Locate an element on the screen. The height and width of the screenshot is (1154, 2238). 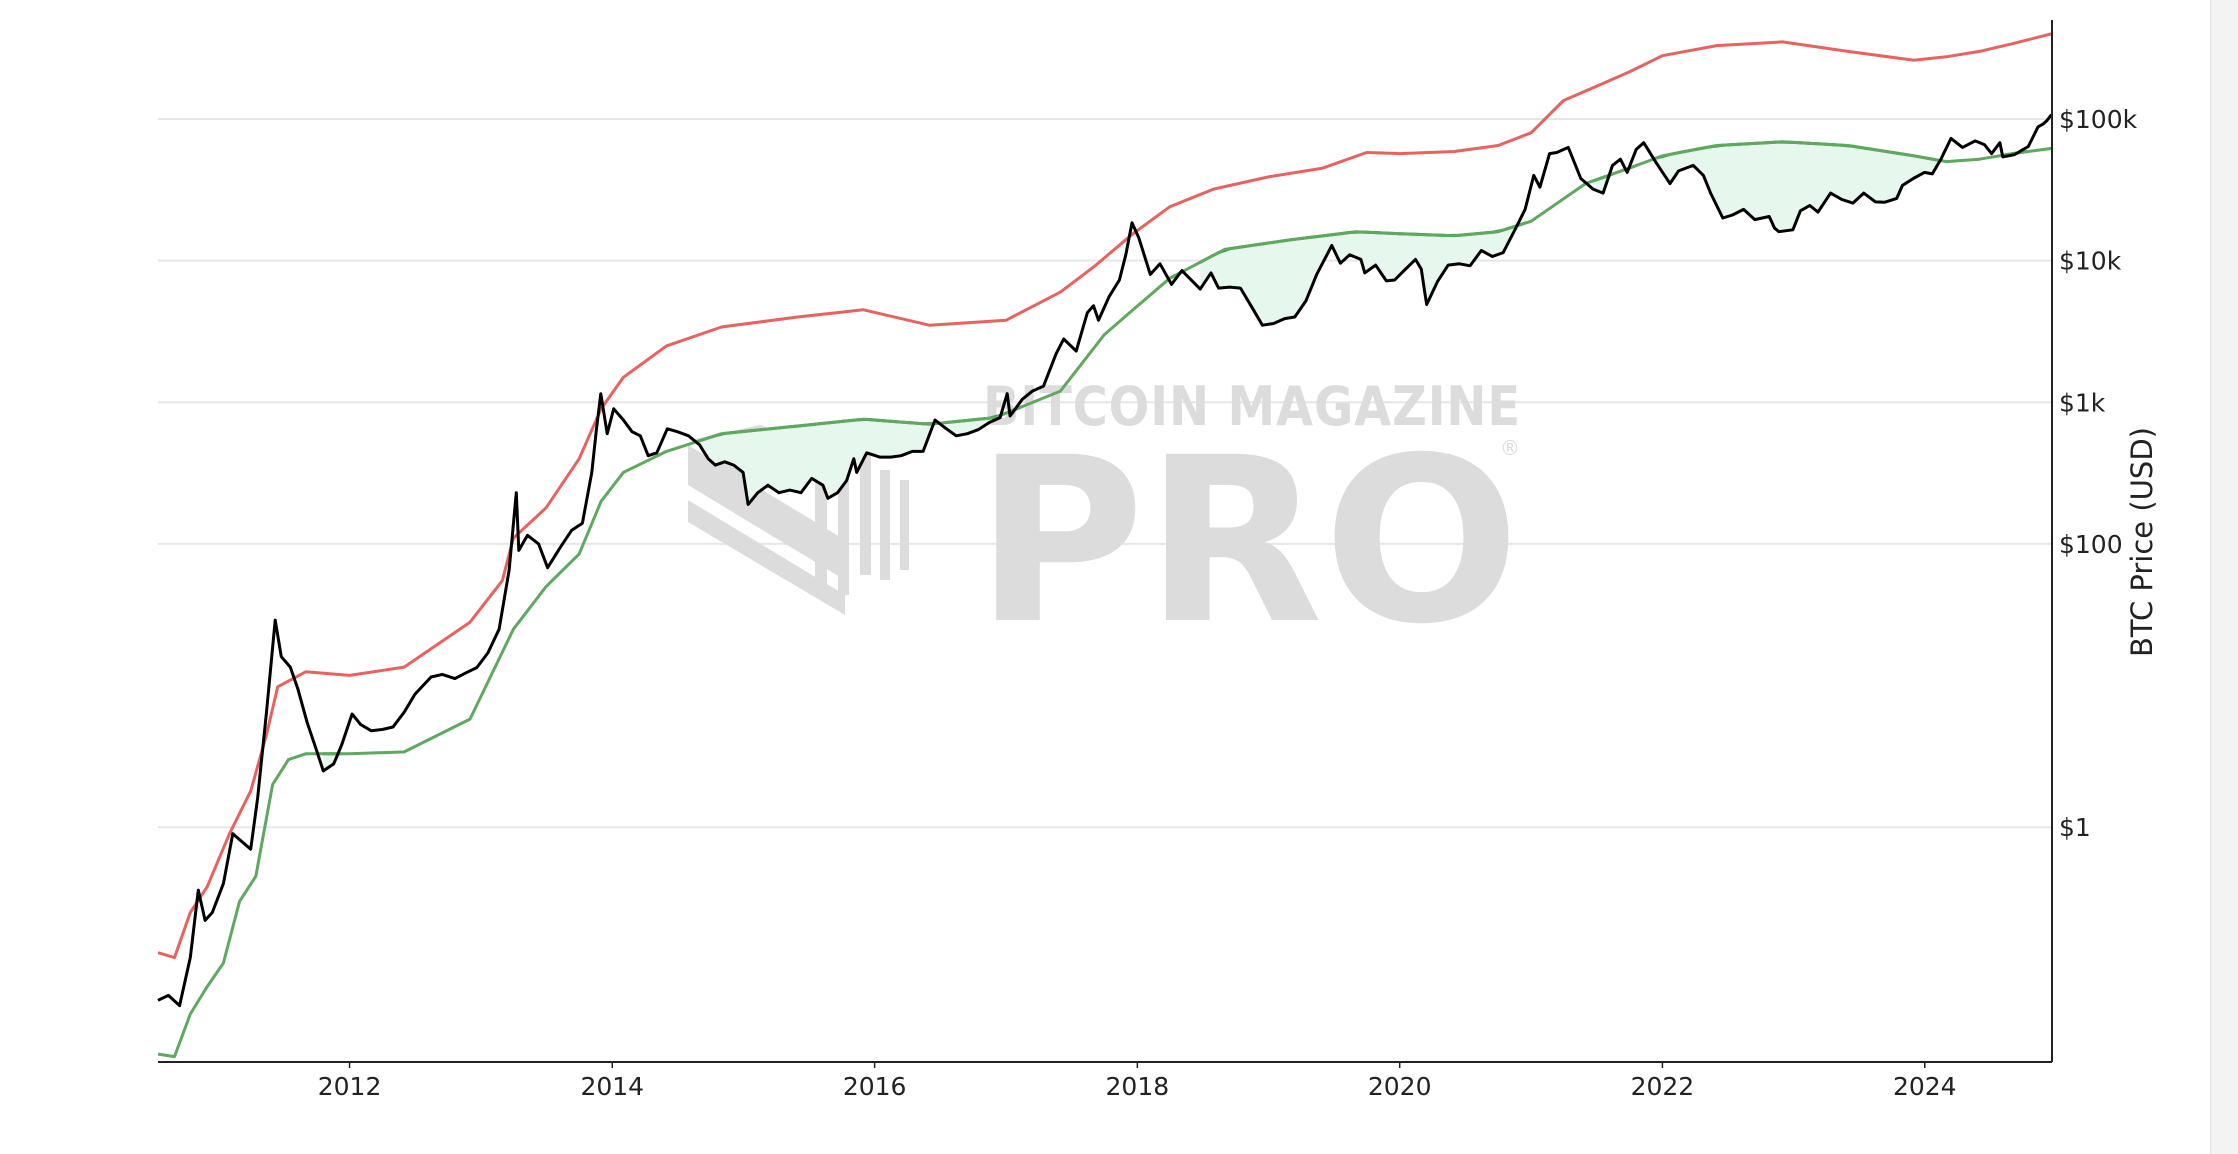
watermark-logo: BITCOIN MAGAZINE PRO ® is located at coordinates (1104, 524).